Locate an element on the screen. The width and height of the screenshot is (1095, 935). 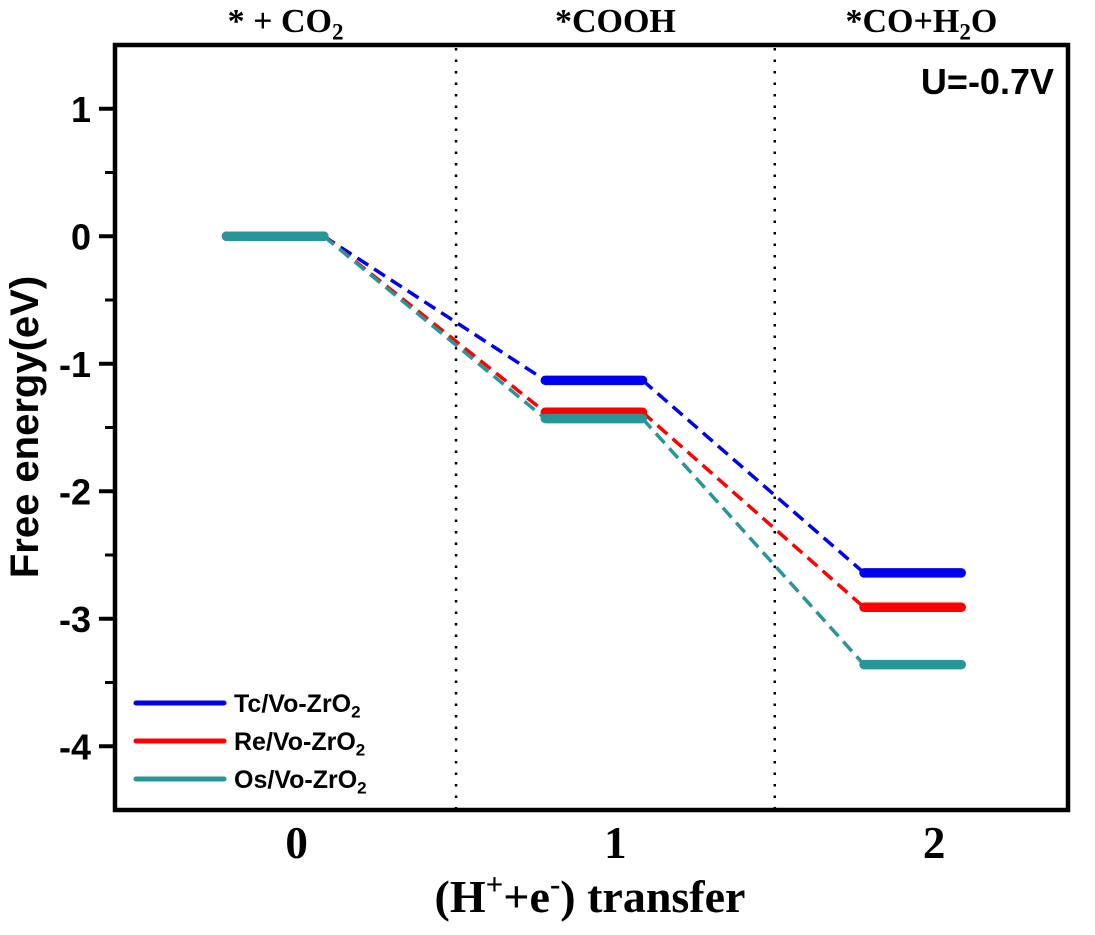
x-tick-label: 0 is located at coordinates (296, 843).